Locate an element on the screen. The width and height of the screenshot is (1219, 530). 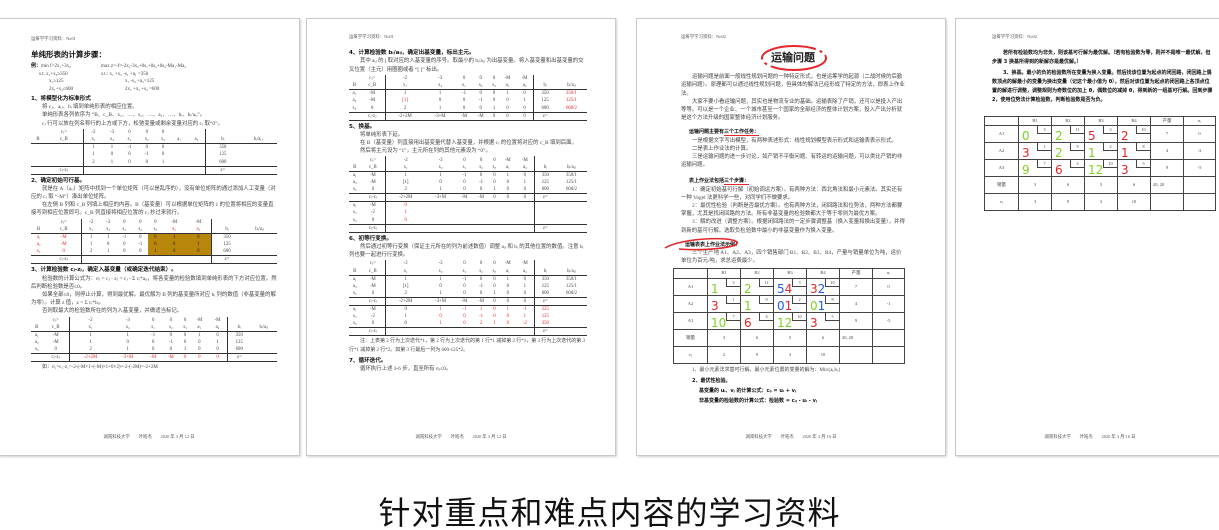
transport-cell: 10 32 is located at coordinates (823, 286).